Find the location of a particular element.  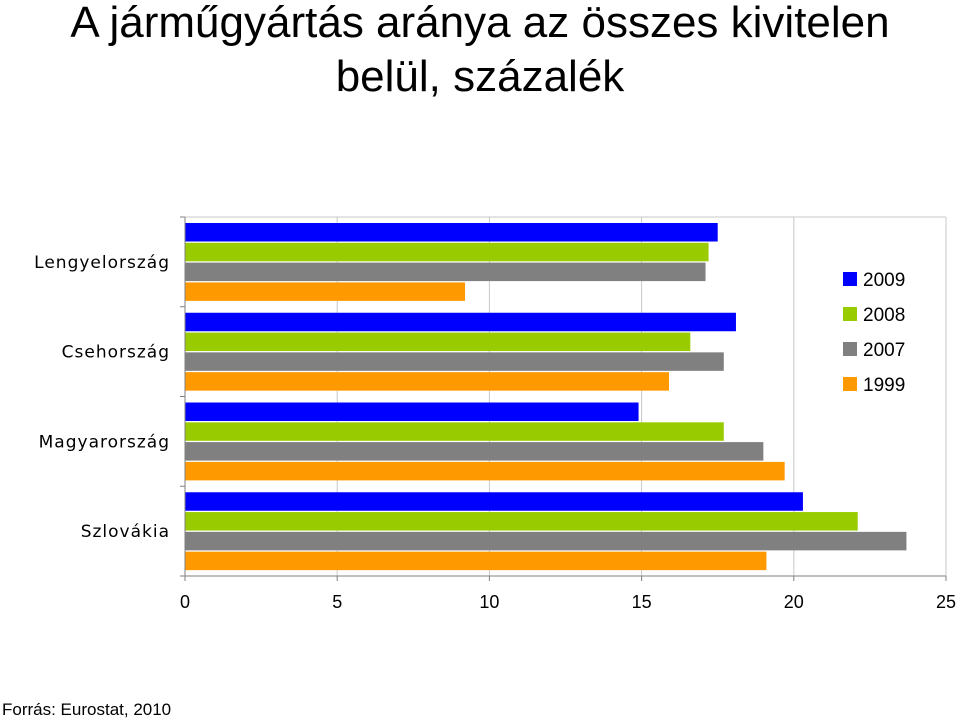

source-note: Forrás: Eurostat, 2010 is located at coordinates (87, 709).